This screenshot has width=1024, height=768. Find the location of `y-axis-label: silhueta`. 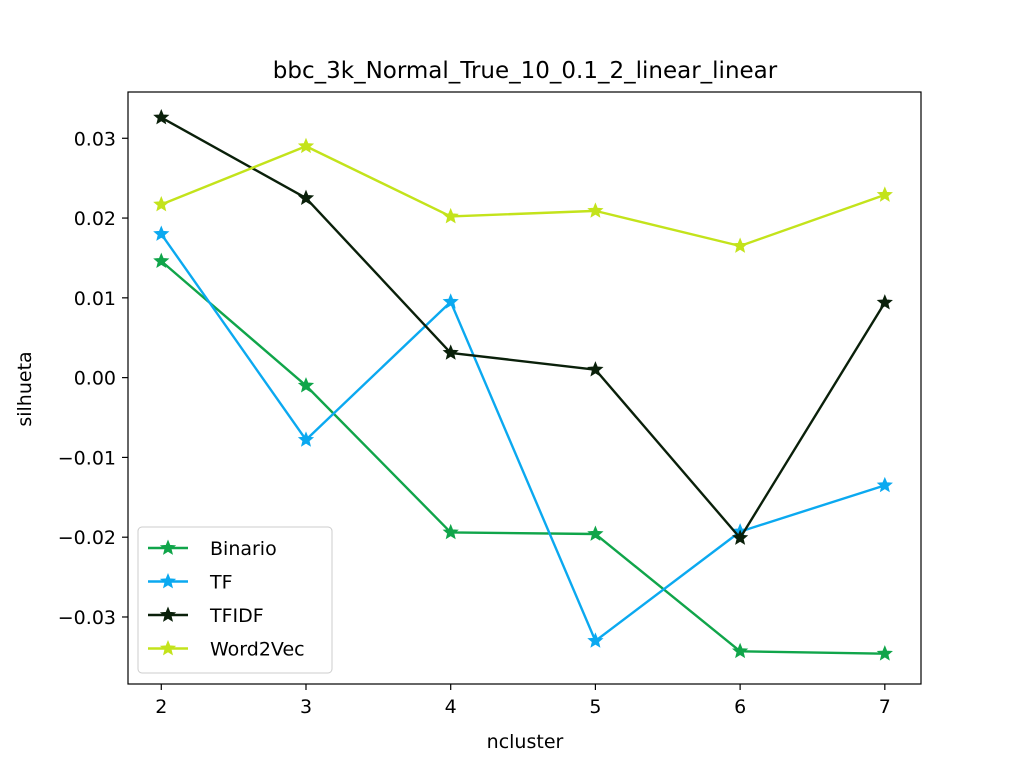

y-axis-label: silhueta is located at coordinates (25, 388).